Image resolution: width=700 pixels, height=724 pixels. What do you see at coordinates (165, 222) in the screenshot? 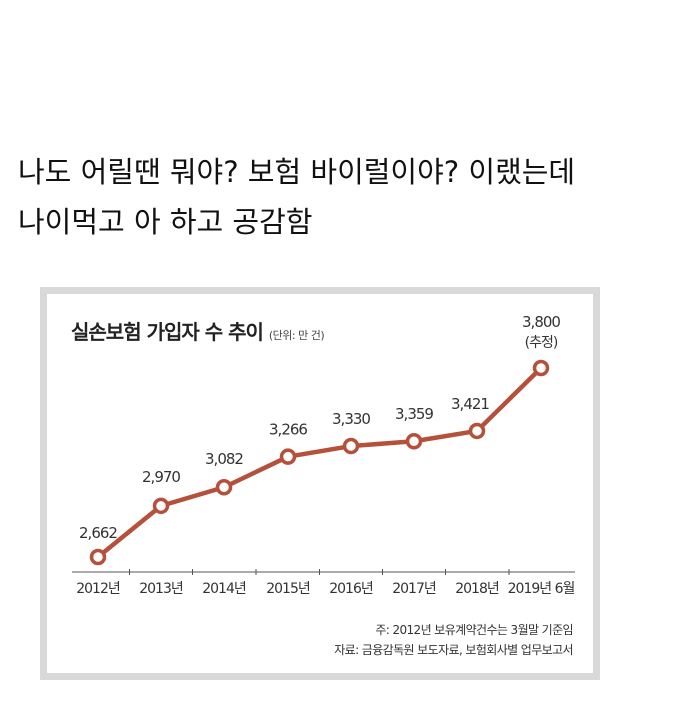
I see `post-caption-line-2: 나이먹고 아 하고 공감함` at bounding box center [165, 222].